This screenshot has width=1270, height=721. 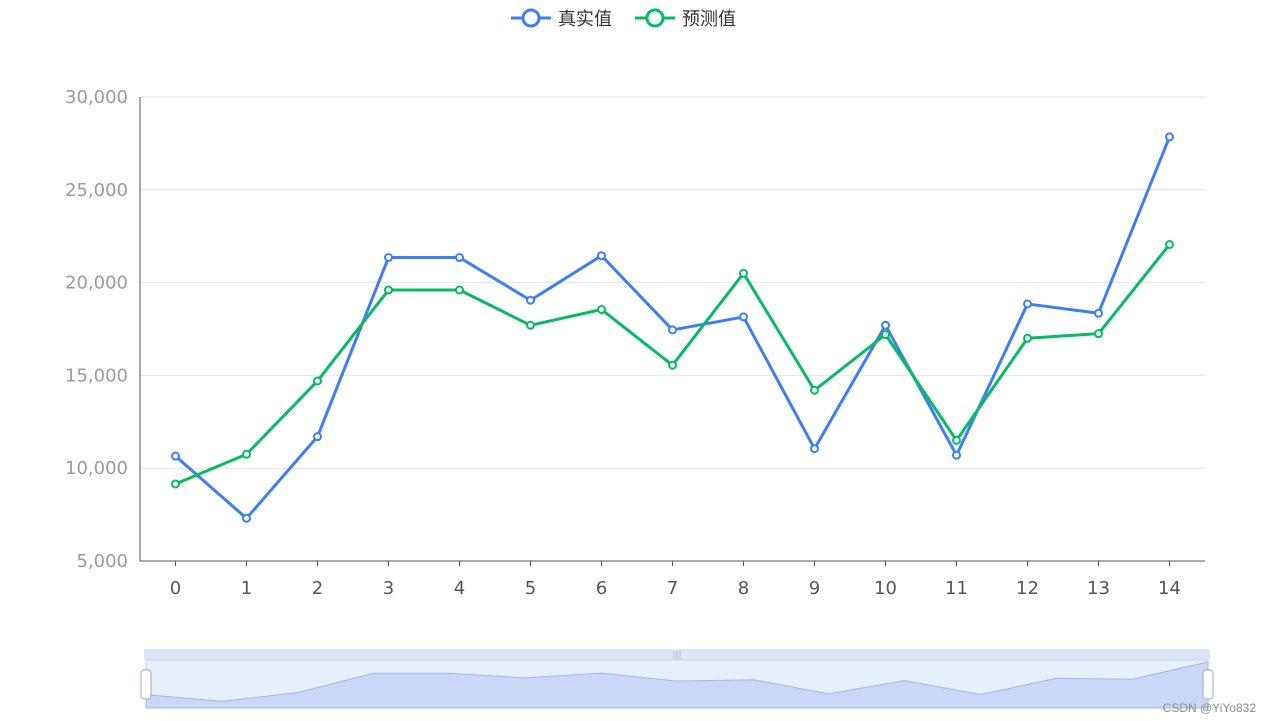 I want to click on x-tick-label: 4, so click(x=459, y=588).